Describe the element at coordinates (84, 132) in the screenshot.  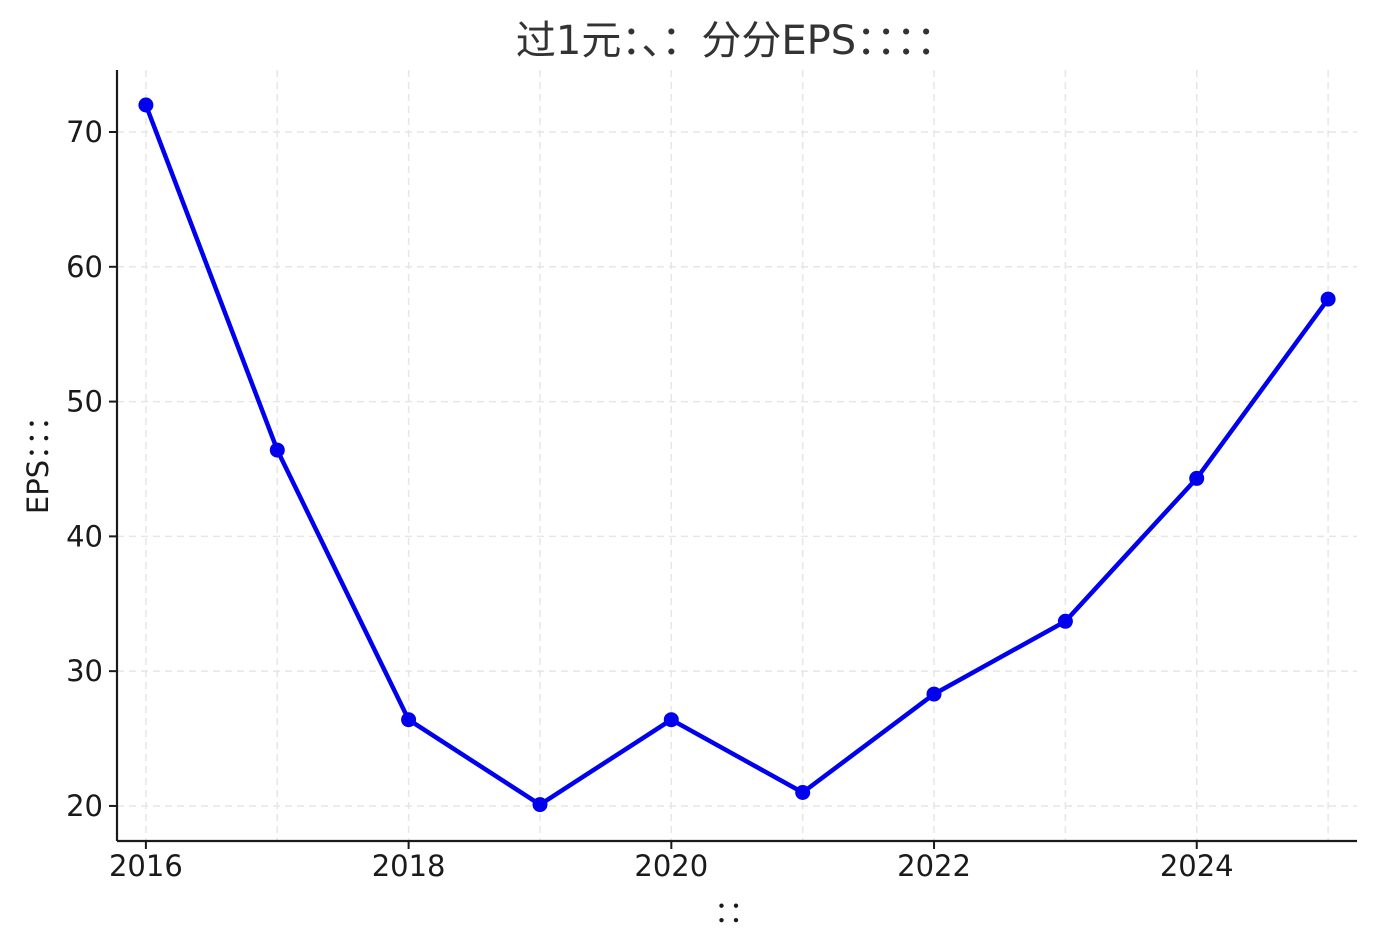
I see `y-tick-label: 70` at that location.